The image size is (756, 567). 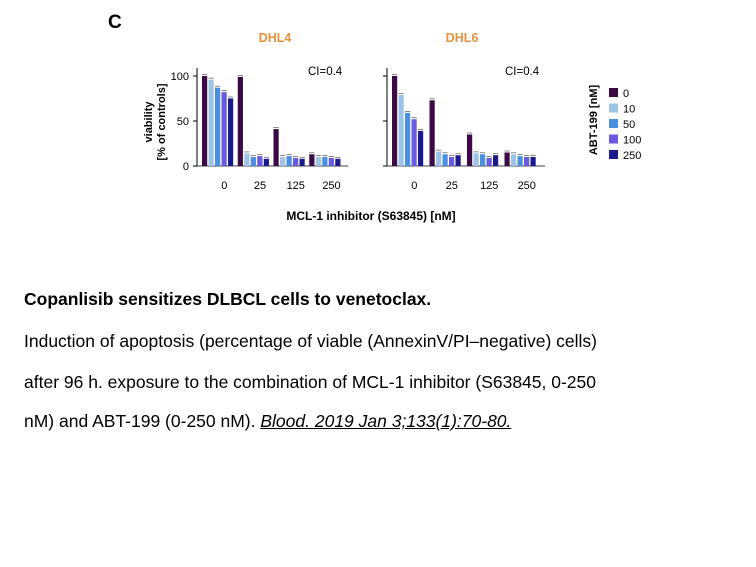 What do you see at coordinates (632, 156) in the screenshot?
I see `legend-label-250: 250` at bounding box center [632, 156].